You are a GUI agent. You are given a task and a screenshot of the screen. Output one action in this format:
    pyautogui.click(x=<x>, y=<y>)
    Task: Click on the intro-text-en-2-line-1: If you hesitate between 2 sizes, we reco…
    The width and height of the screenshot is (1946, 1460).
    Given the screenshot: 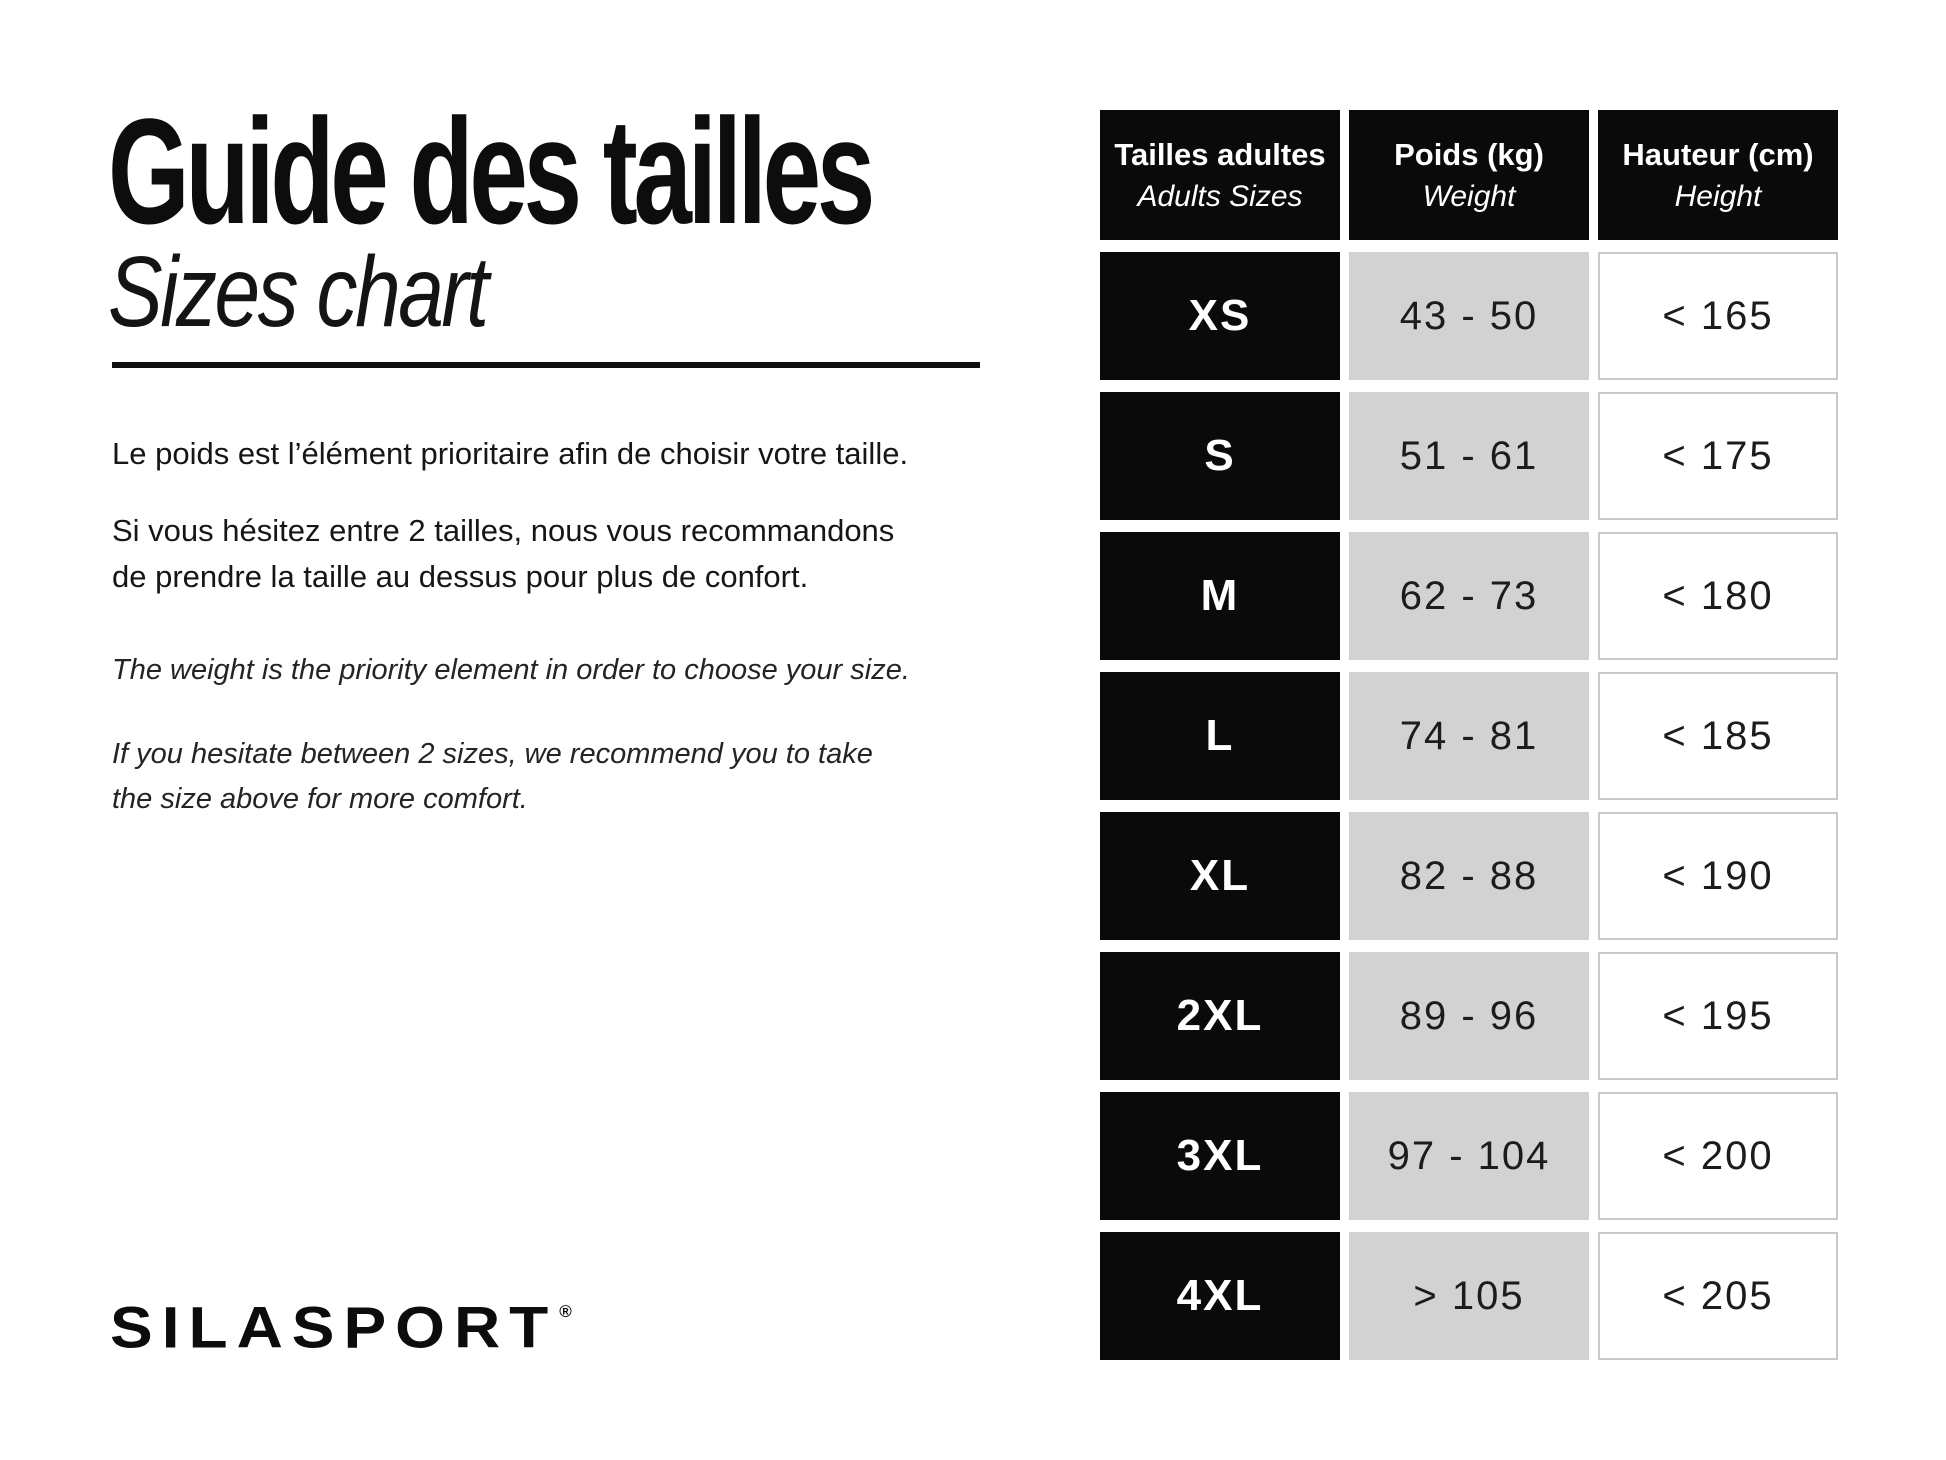 What is the action you would take?
    pyautogui.click(x=492, y=754)
    